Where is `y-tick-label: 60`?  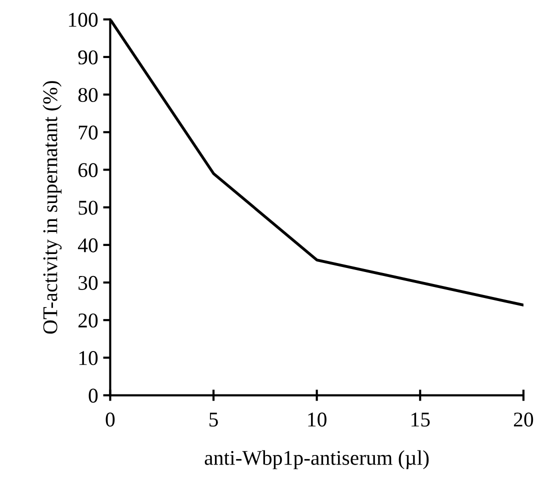 y-tick-label: 60 is located at coordinates (88, 170).